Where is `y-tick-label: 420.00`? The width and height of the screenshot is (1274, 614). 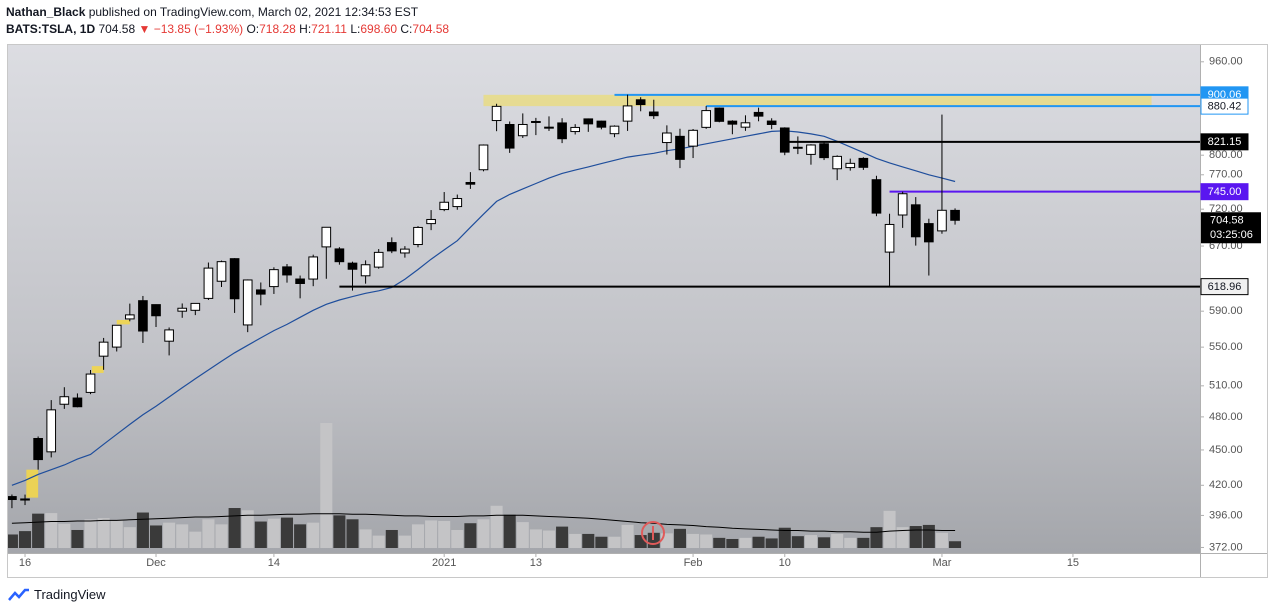 y-tick-label: 420.00 is located at coordinates (1226, 485).